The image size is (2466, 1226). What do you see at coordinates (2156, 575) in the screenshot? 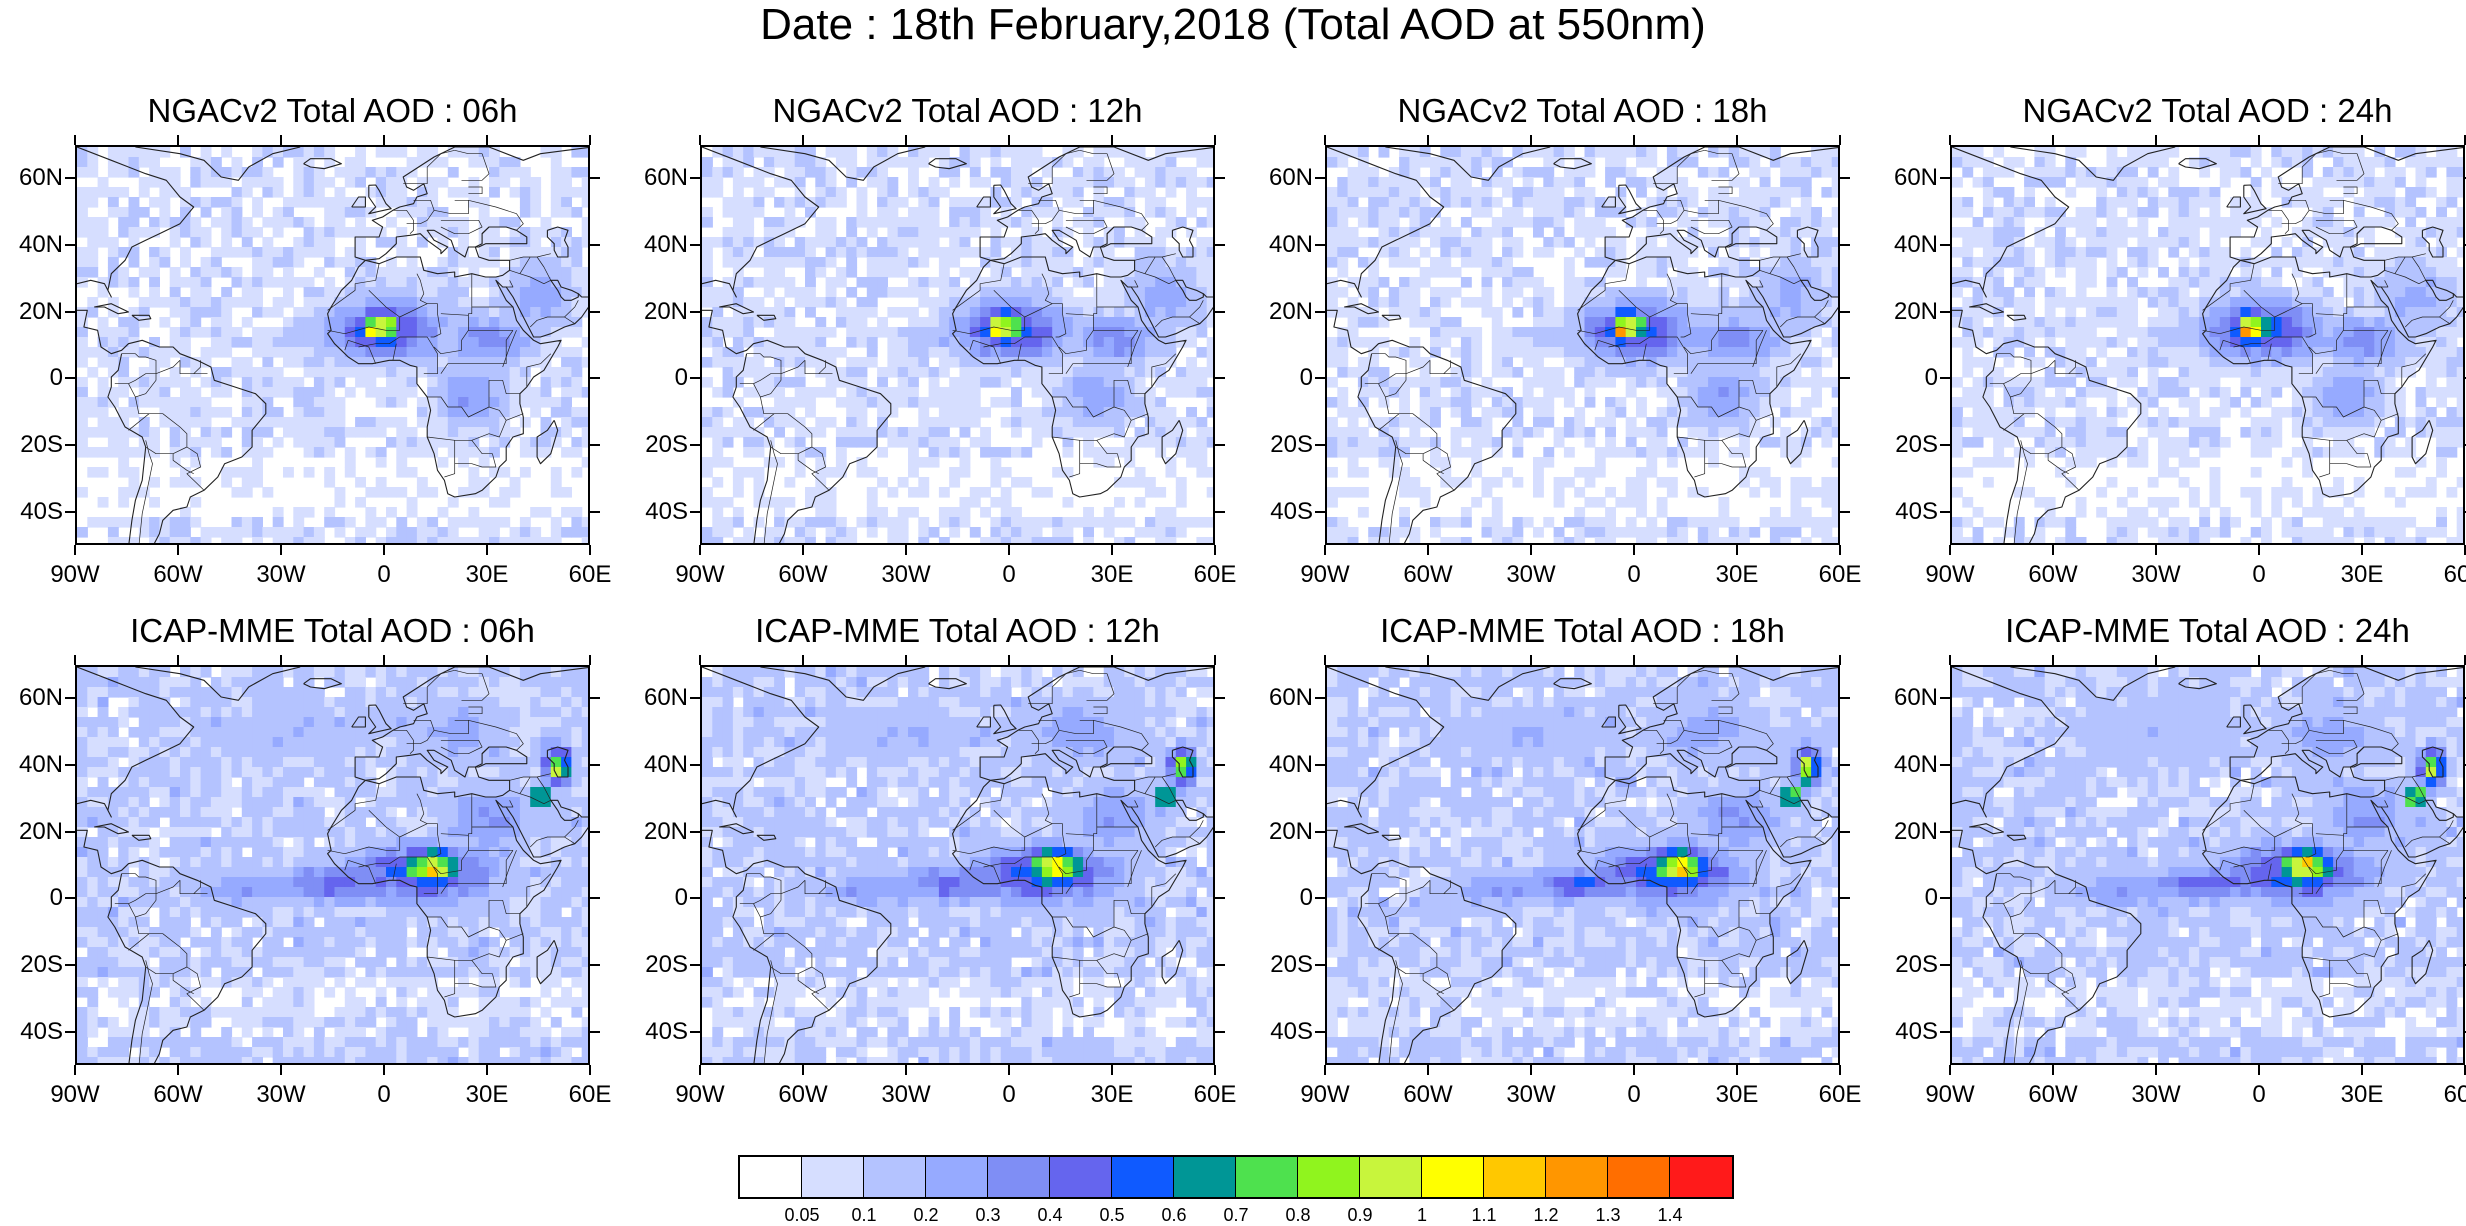
I see `lon-label: 30W` at bounding box center [2156, 575].